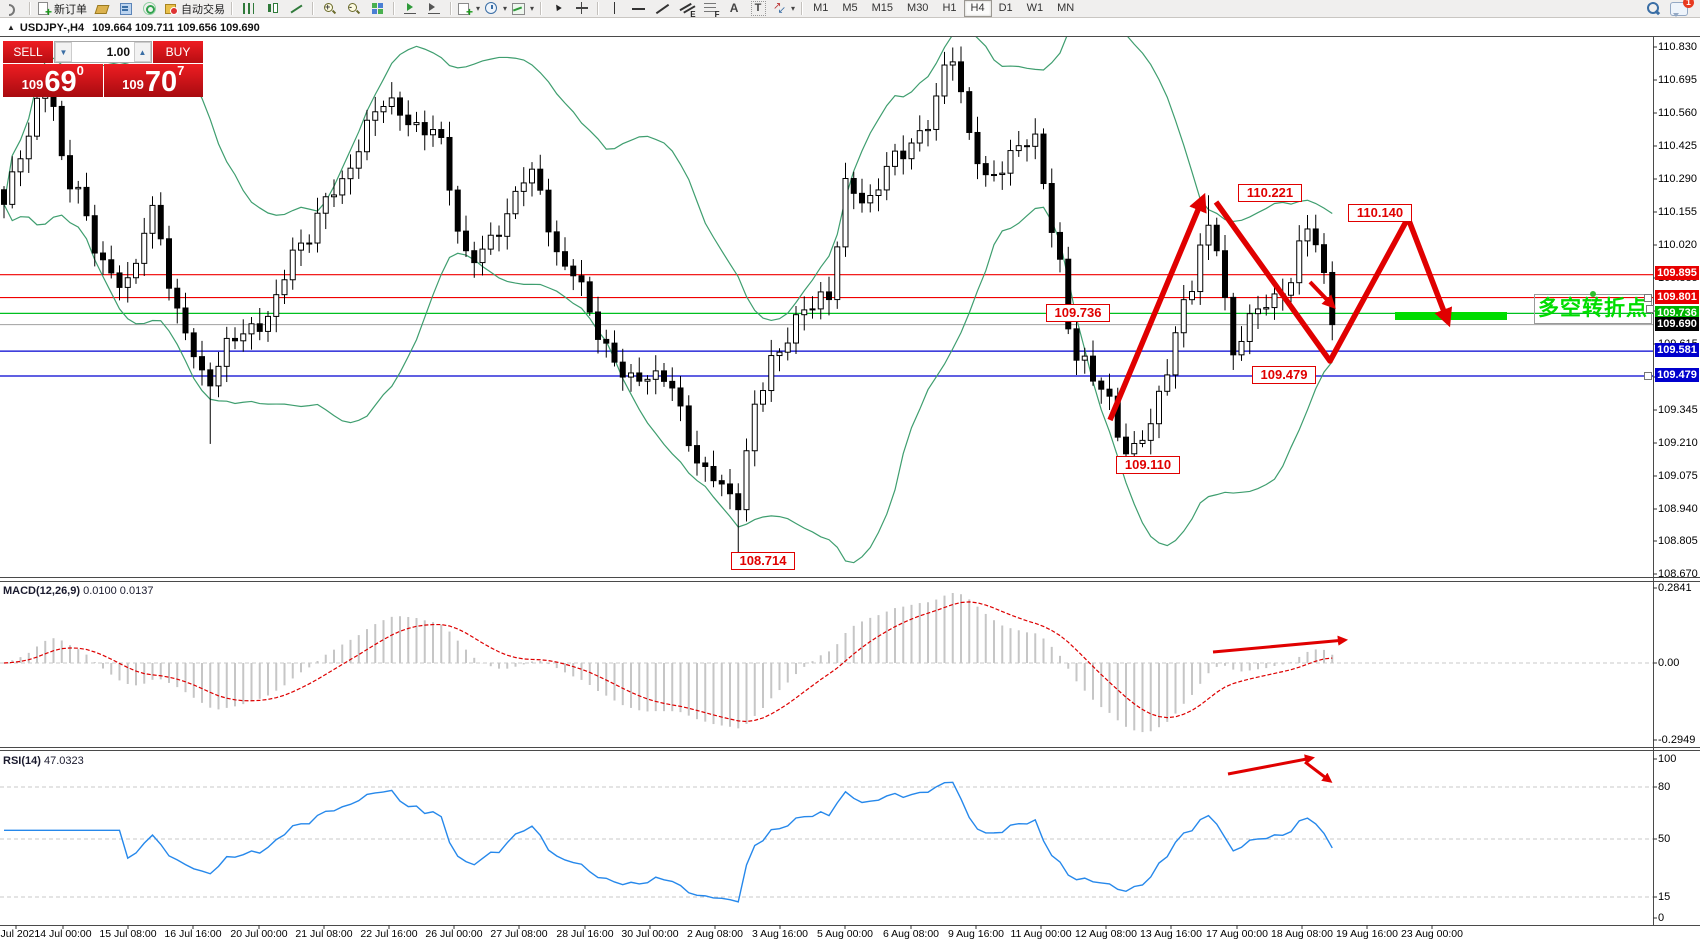 This screenshot has height=942, width=1700. Describe the element at coordinates (149, 9) in the screenshot. I see `signals-icon` at that location.